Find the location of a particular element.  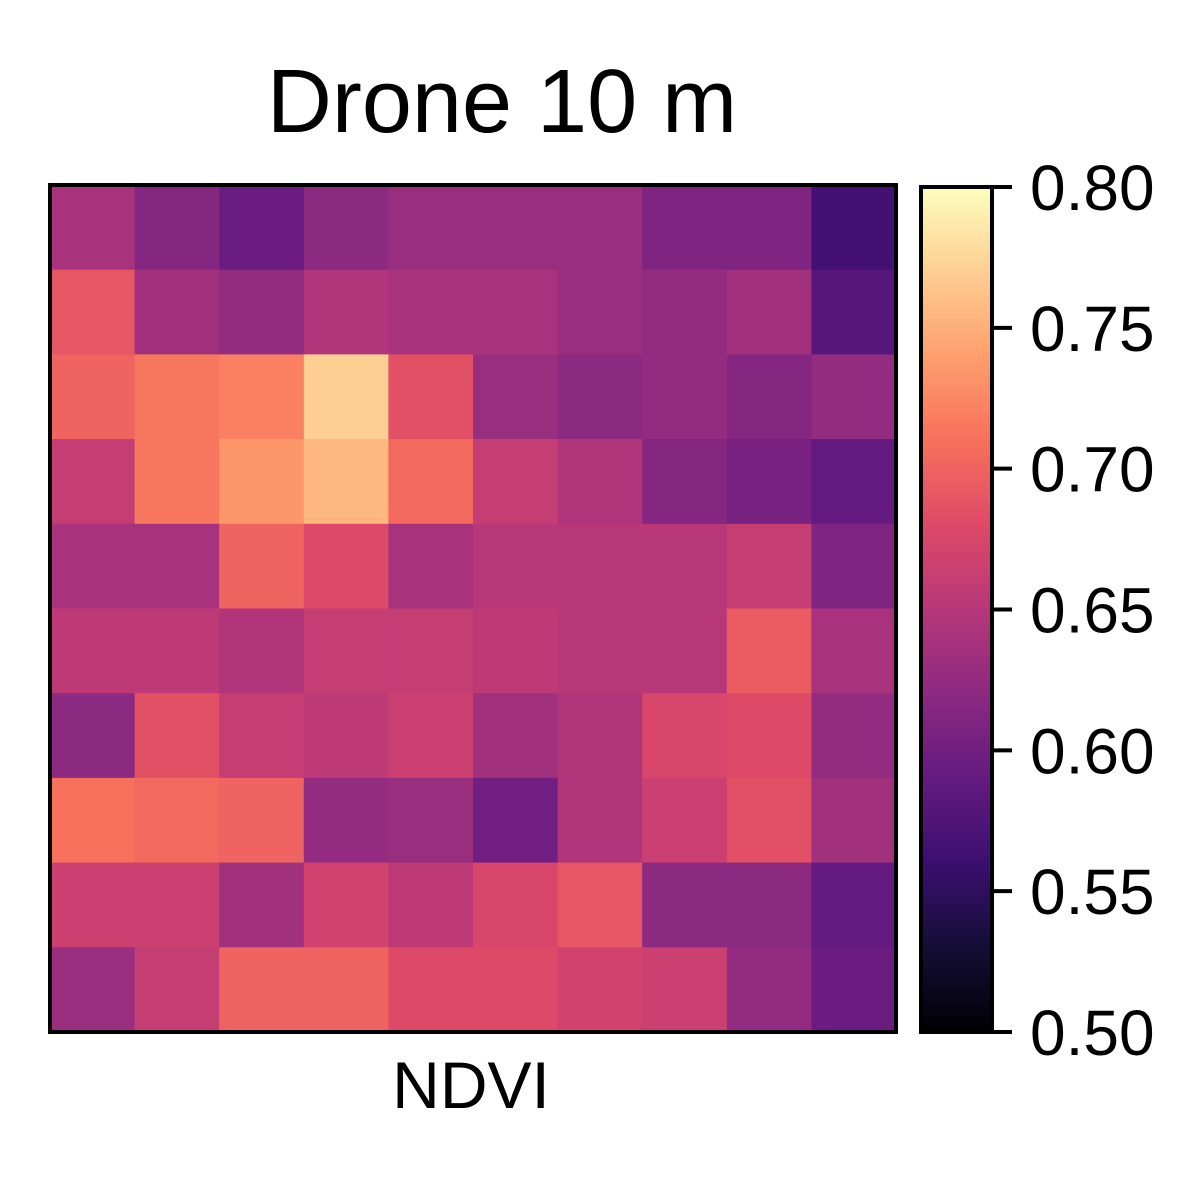

chart-title: Drone 10 m is located at coordinates (502, 102).